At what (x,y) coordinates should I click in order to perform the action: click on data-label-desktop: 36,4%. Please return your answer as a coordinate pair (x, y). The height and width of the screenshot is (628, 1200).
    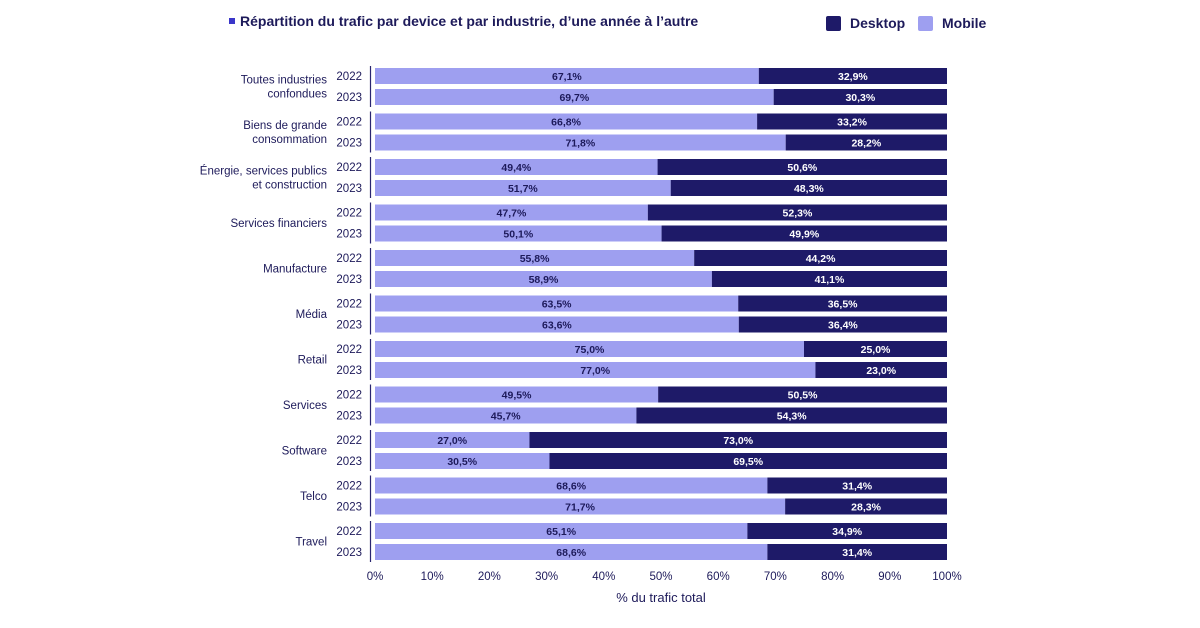
    Looking at the image, I should click on (843, 326).